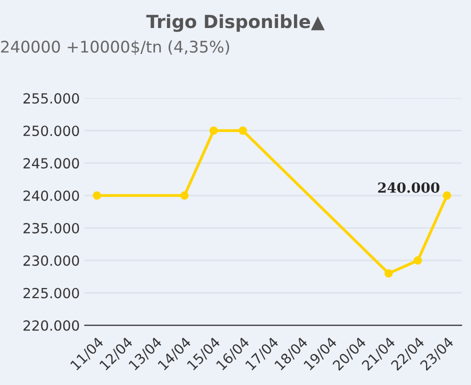 The height and width of the screenshot is (385, 471). I want to click on y-tick-label: 225.000, so click(51, 293).